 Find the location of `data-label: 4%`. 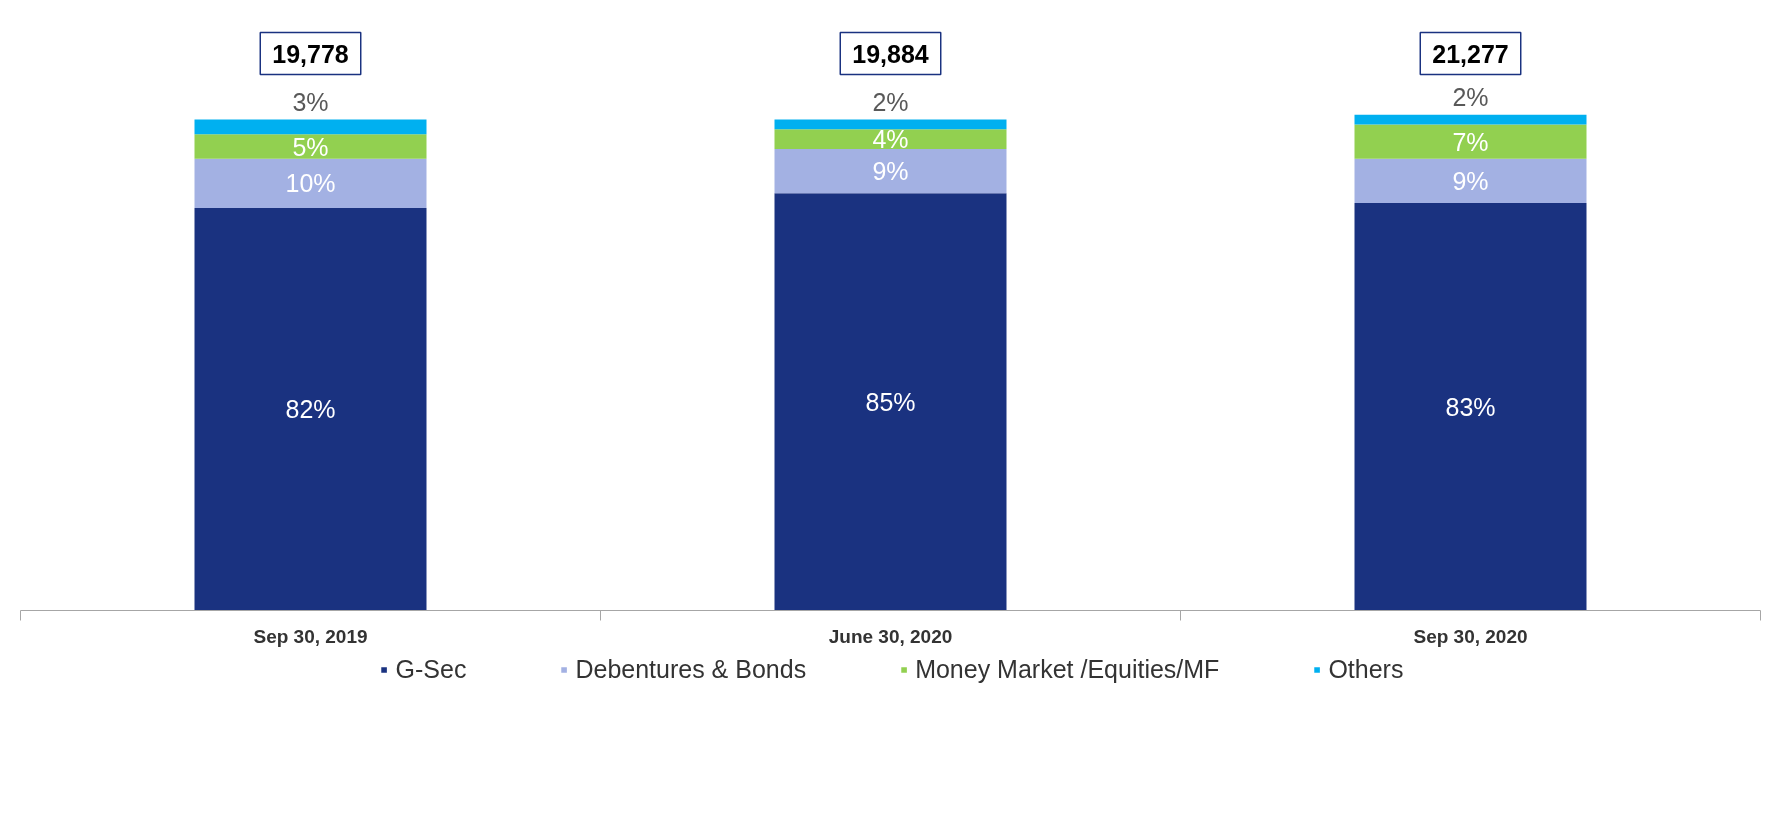

data-label: 4% is located at coordinates (890, 139).